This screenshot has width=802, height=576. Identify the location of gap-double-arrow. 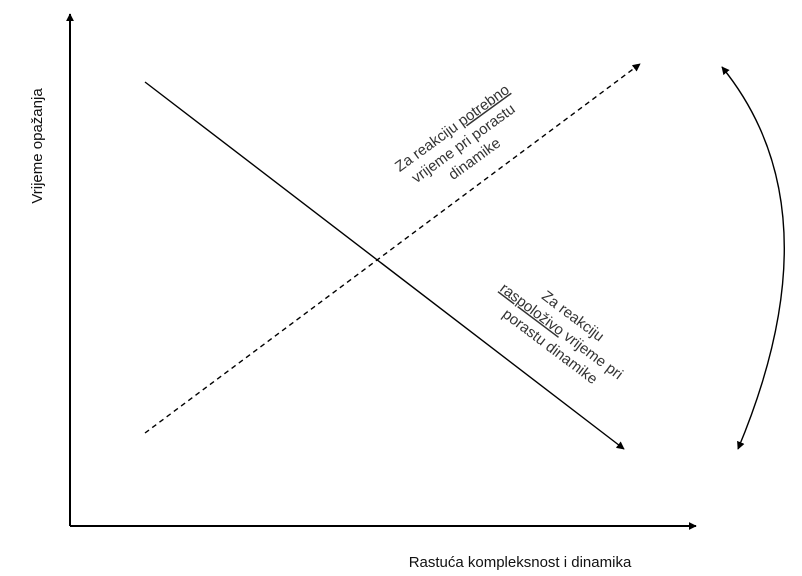
(753, 258).